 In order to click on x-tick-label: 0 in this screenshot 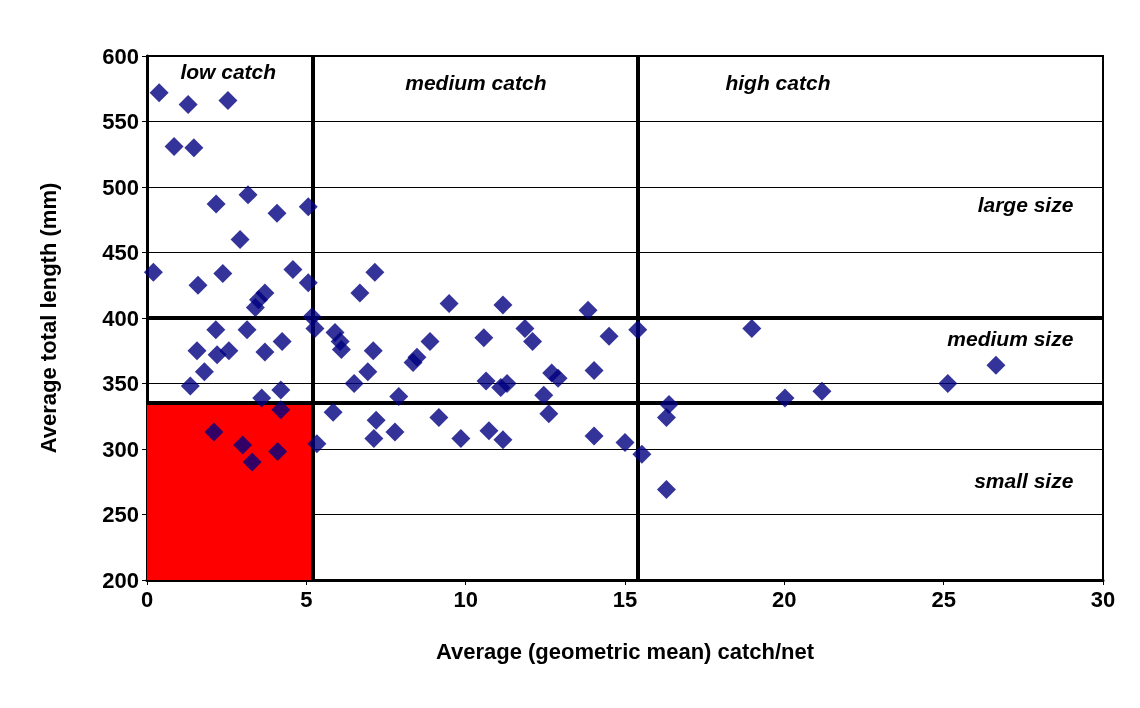, I will do `click(147, 599)`.